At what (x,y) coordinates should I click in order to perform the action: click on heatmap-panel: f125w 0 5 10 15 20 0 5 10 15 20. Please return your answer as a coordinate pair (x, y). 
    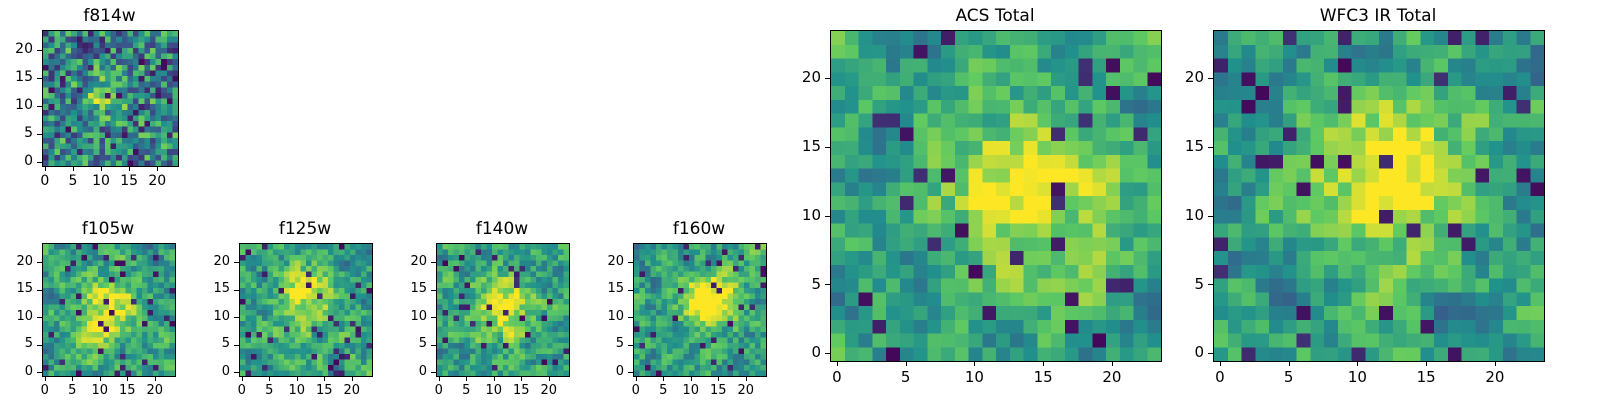
    Looking at the image, I should click on (297, 309).